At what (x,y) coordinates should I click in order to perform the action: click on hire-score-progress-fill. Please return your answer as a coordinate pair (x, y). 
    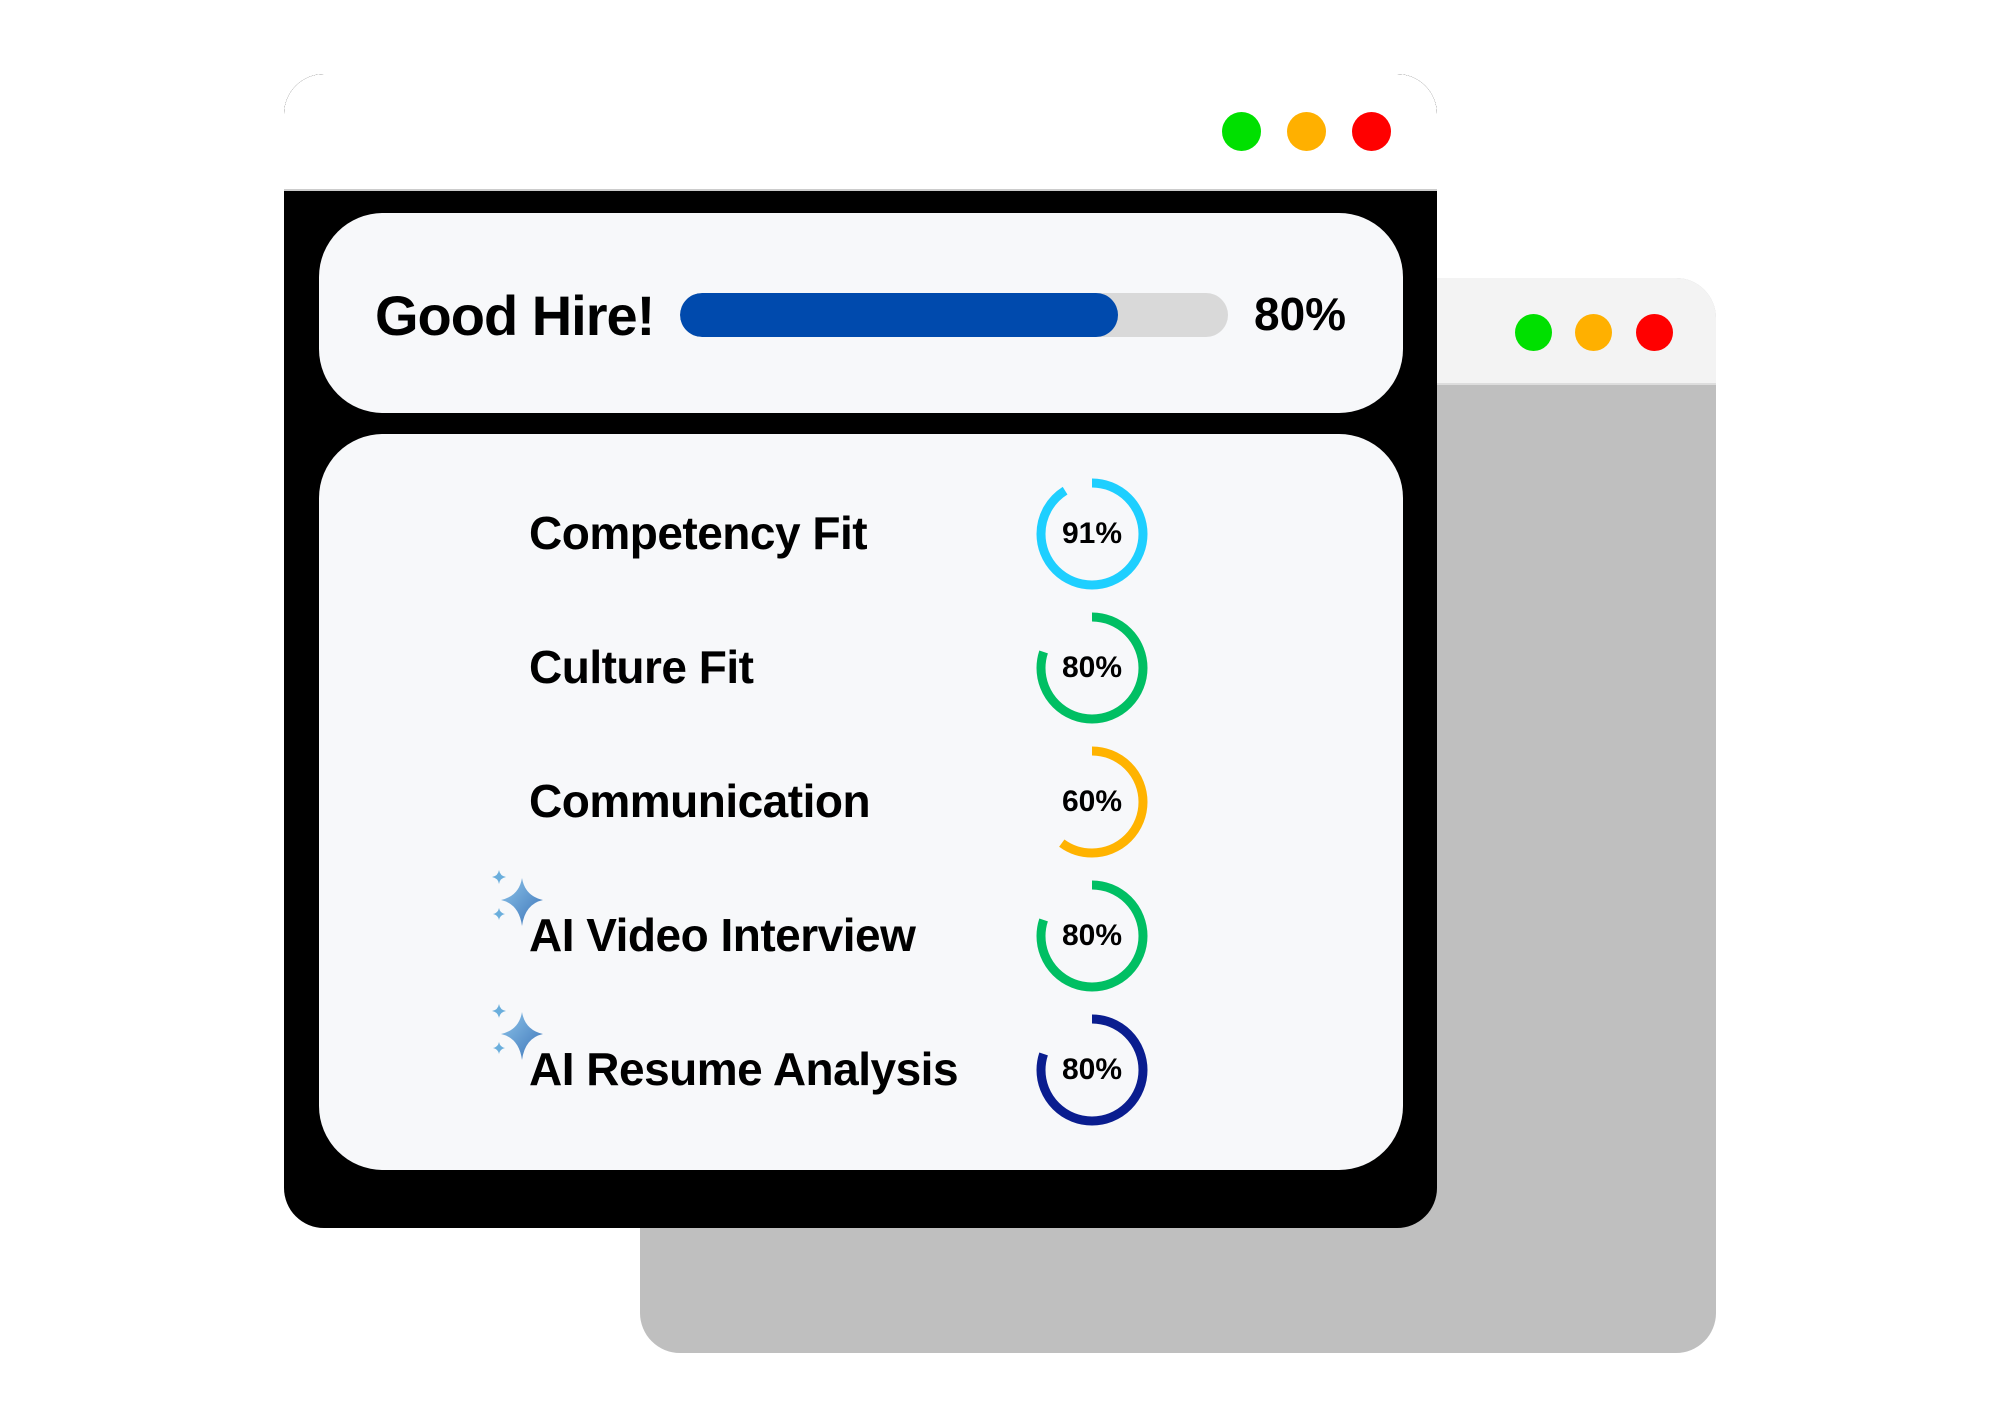
    Looking at the image, I should click on (899, 315).